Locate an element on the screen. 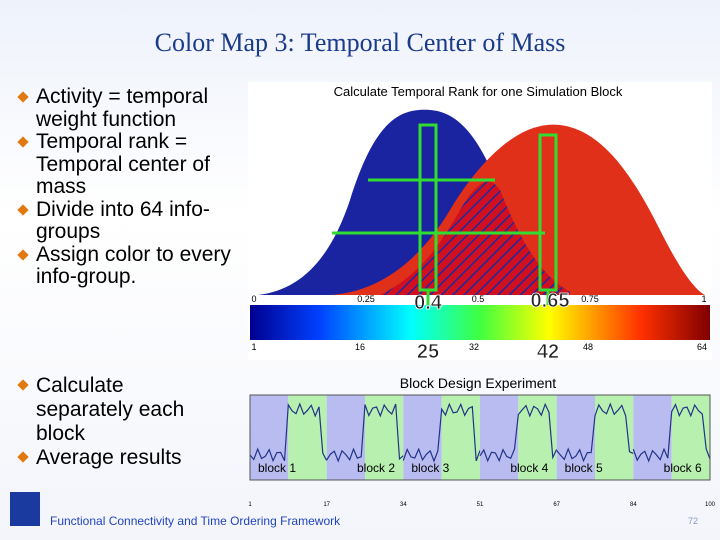  axis-label: 34 is located at coordinates (403, 505).